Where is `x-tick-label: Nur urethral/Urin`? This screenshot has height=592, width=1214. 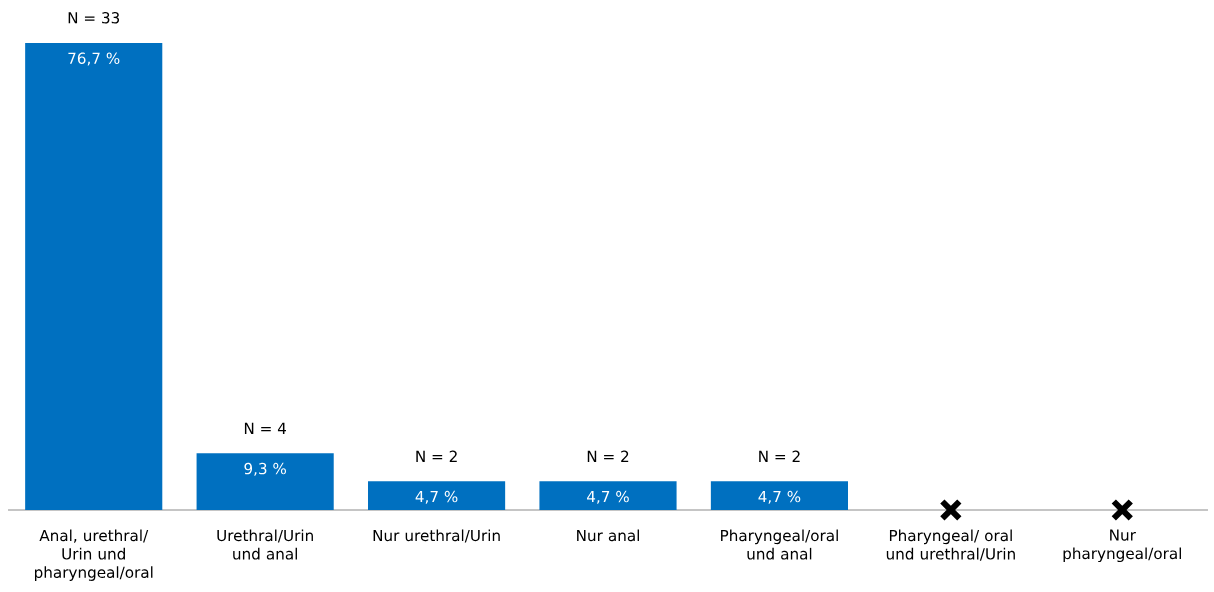 x-tick-label: Nur urethral/Urin is located at coordinates (436, 536).